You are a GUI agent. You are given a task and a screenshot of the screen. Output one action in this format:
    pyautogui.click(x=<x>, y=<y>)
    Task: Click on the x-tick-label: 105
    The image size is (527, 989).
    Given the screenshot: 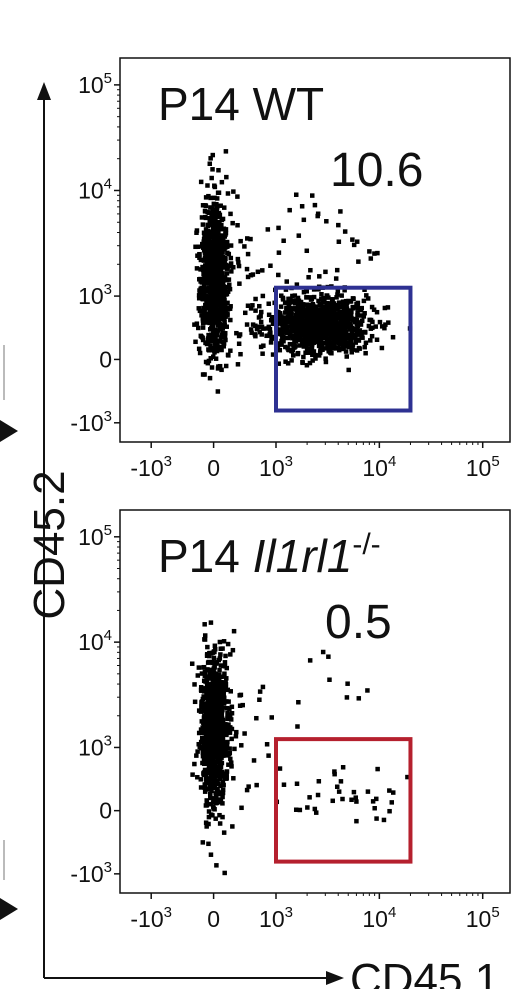 What is the action you would take?
    pyautogui.click(x=483, y=467)
    